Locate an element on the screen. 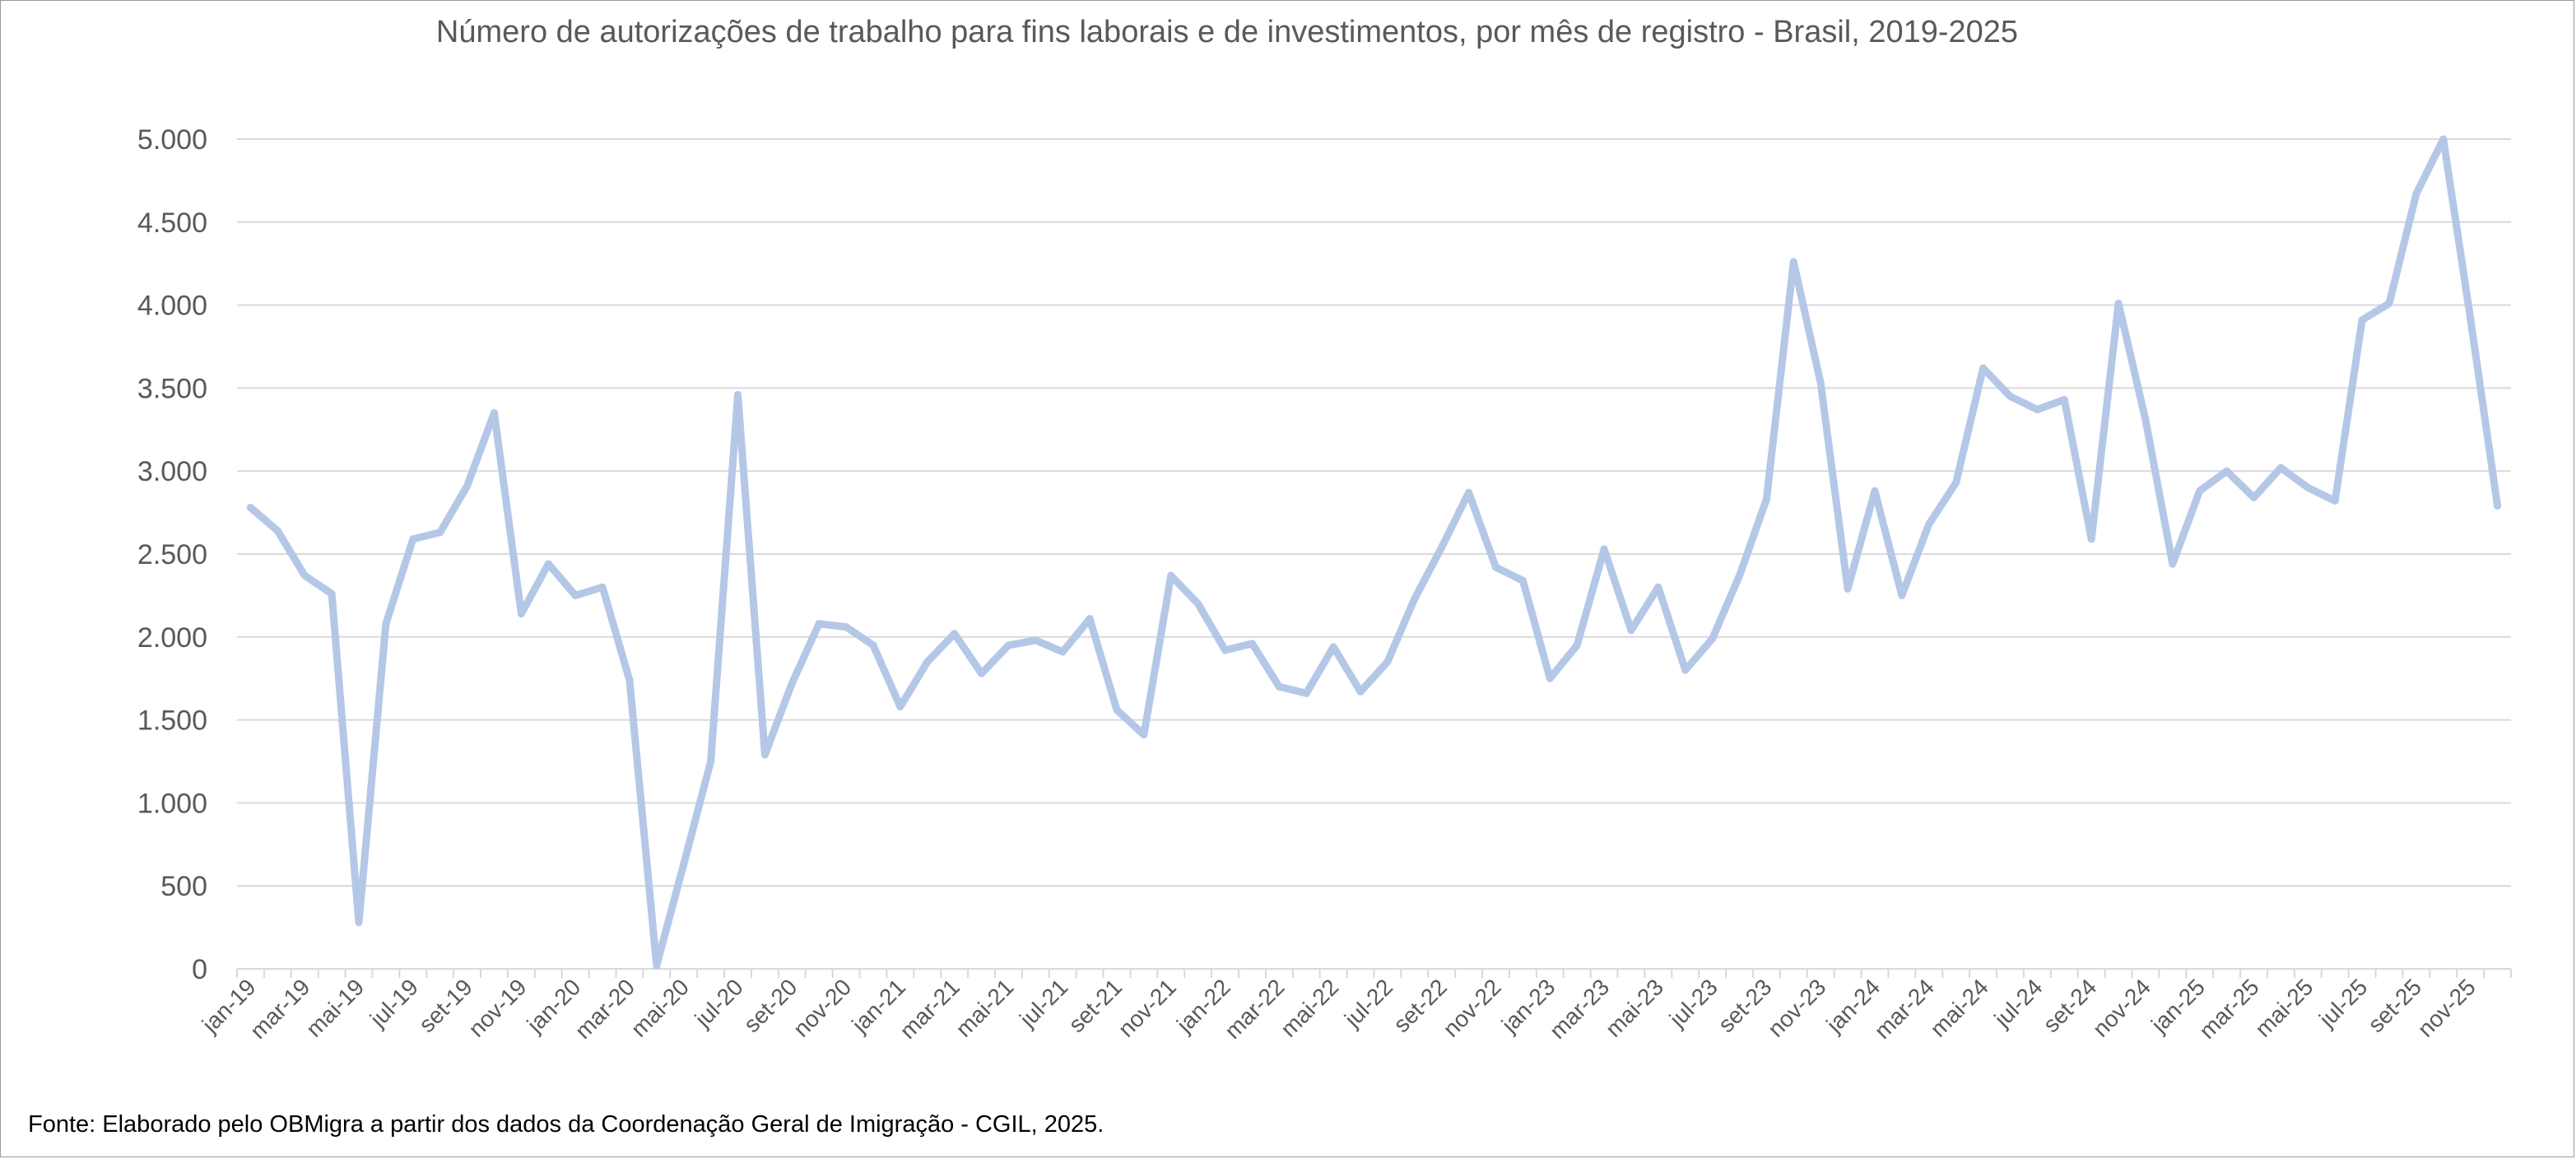  x-tick-label: mar-25 is located at coordinates (2229, 1009).